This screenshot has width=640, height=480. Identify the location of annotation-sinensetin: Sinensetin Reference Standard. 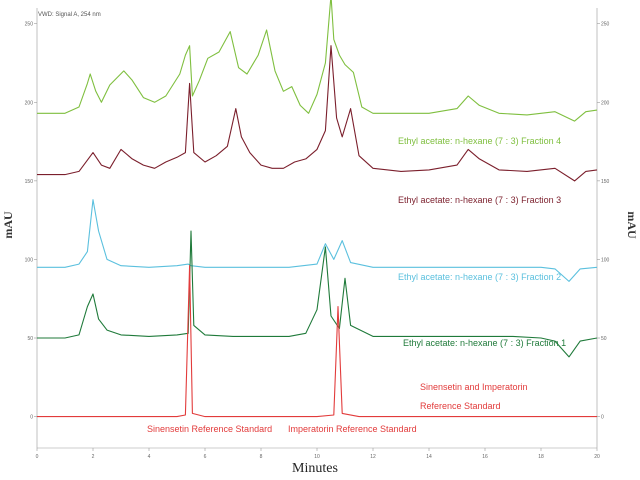
(209, 429).